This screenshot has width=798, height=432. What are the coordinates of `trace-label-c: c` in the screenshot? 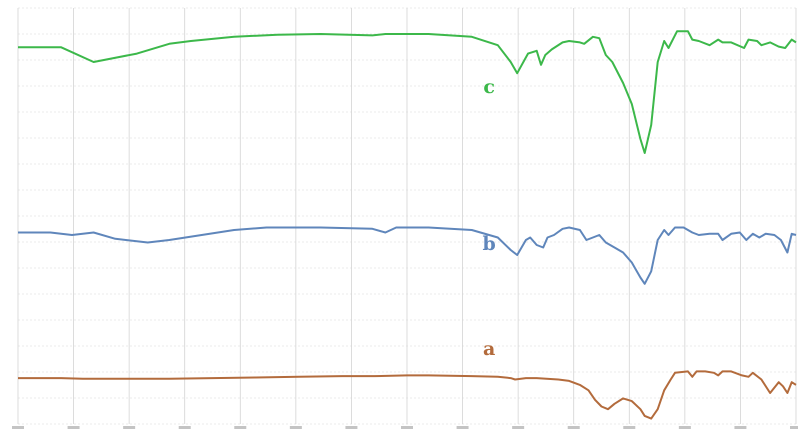 It's located at (489, 87).